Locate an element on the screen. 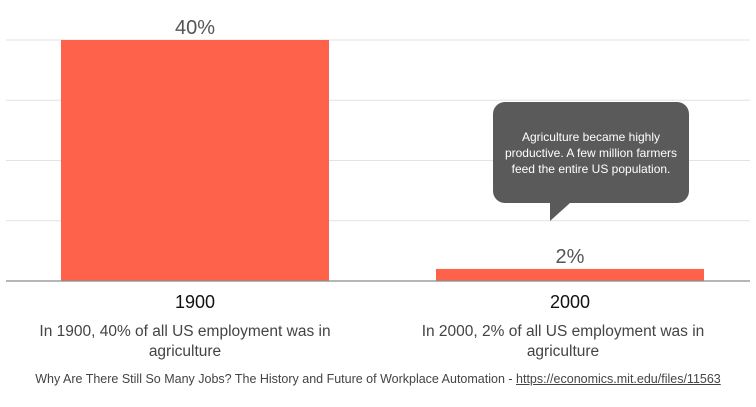 This screenshot has width=756, height=407. category-label-1900: 1900 is located at coordinates (195, 302).